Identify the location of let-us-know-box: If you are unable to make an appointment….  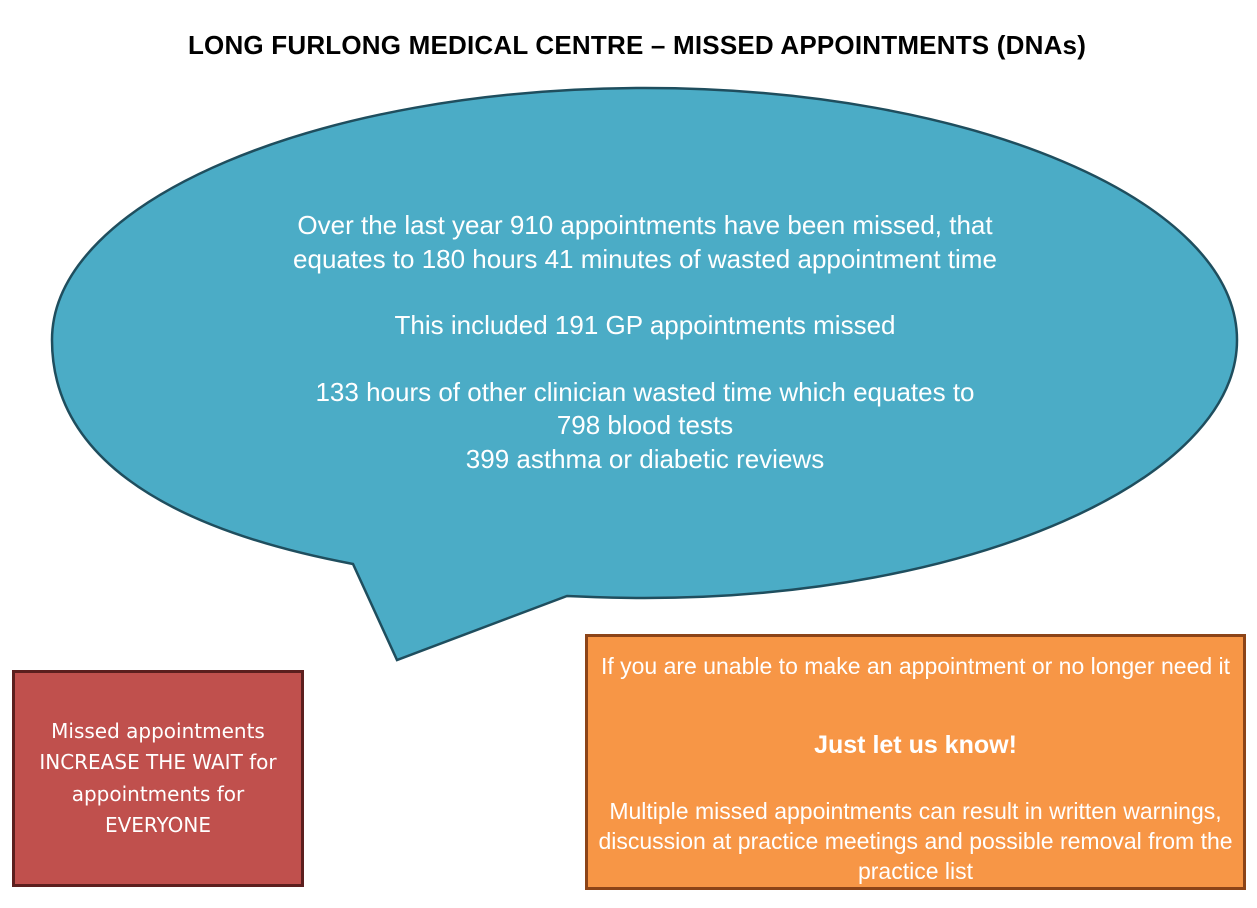
(915, 762).